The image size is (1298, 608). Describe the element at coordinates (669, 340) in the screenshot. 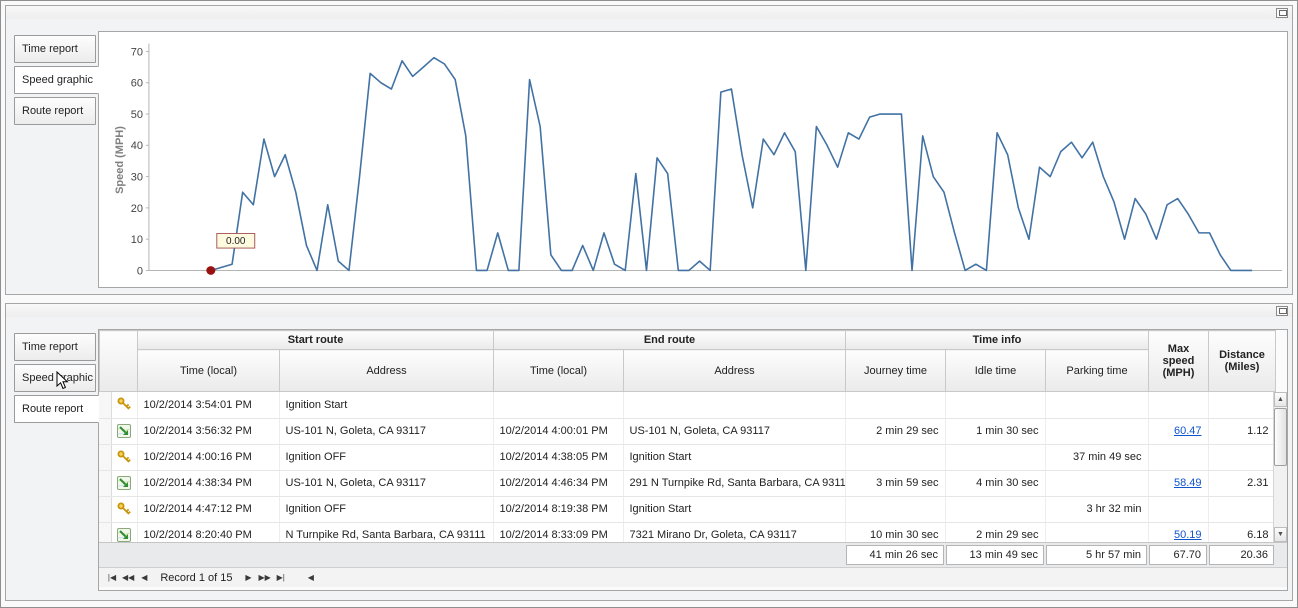

I see `column-group-end-route: End route` at that location.